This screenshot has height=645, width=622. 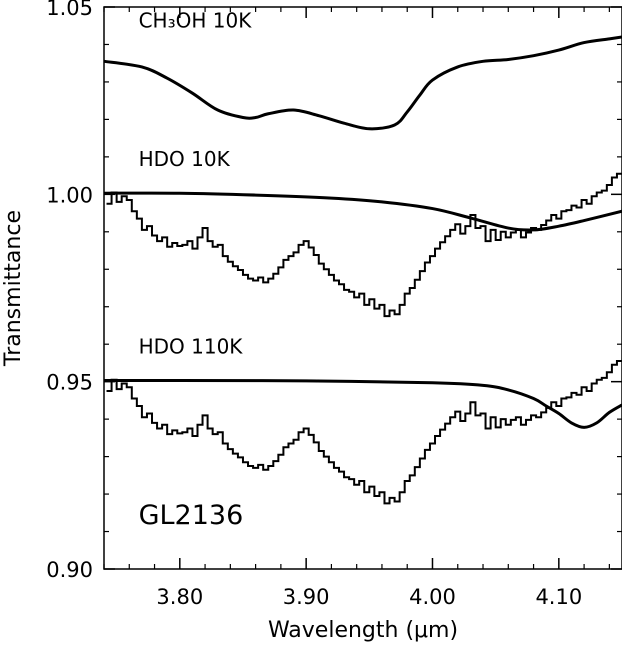 I want to click on x-axis-label: Wavelength (μm), so click(x=363, y=630).